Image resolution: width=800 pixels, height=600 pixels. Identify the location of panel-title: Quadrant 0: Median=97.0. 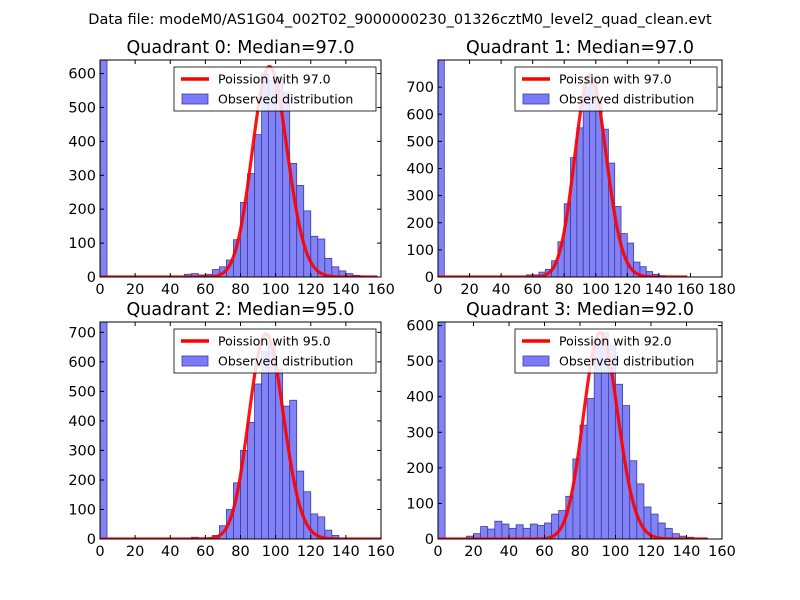
(240, 48).